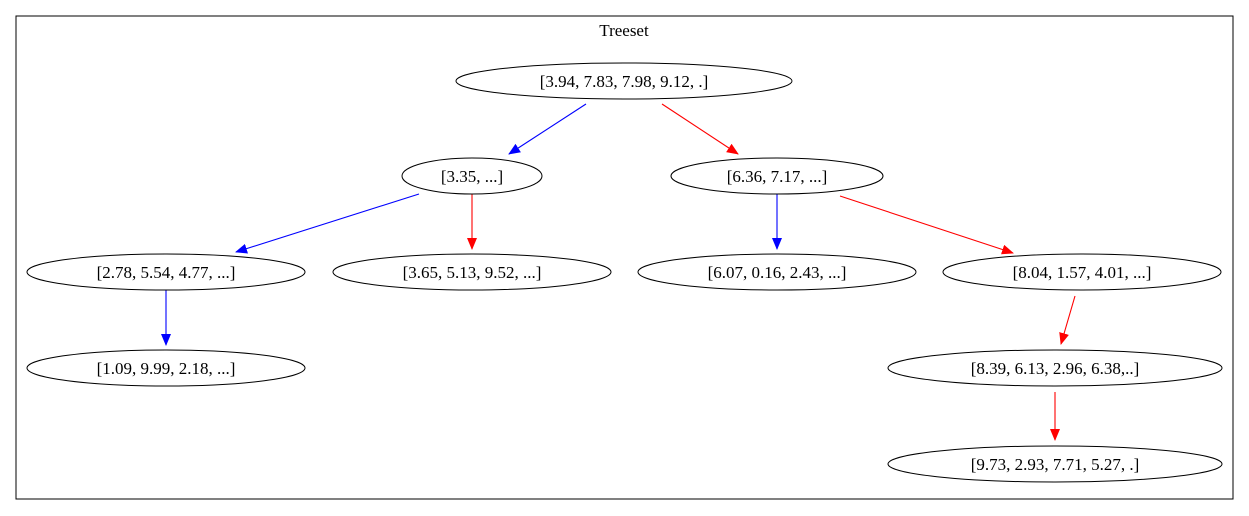  I want to click on tree-node-n8: [8.39, 6.13, 2.96, 6.38,..], so click(1055, 368).